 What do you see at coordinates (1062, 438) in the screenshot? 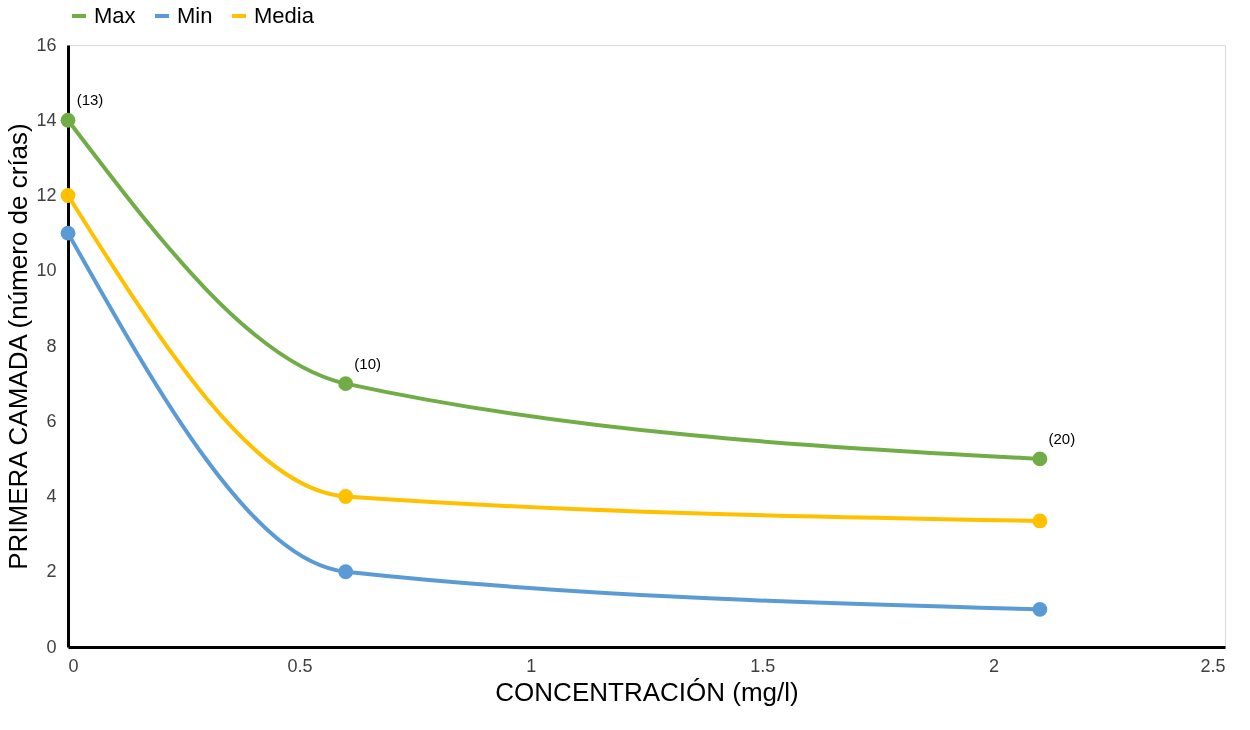
I see `annotation: (20)` at bounding box center [1062, 438].